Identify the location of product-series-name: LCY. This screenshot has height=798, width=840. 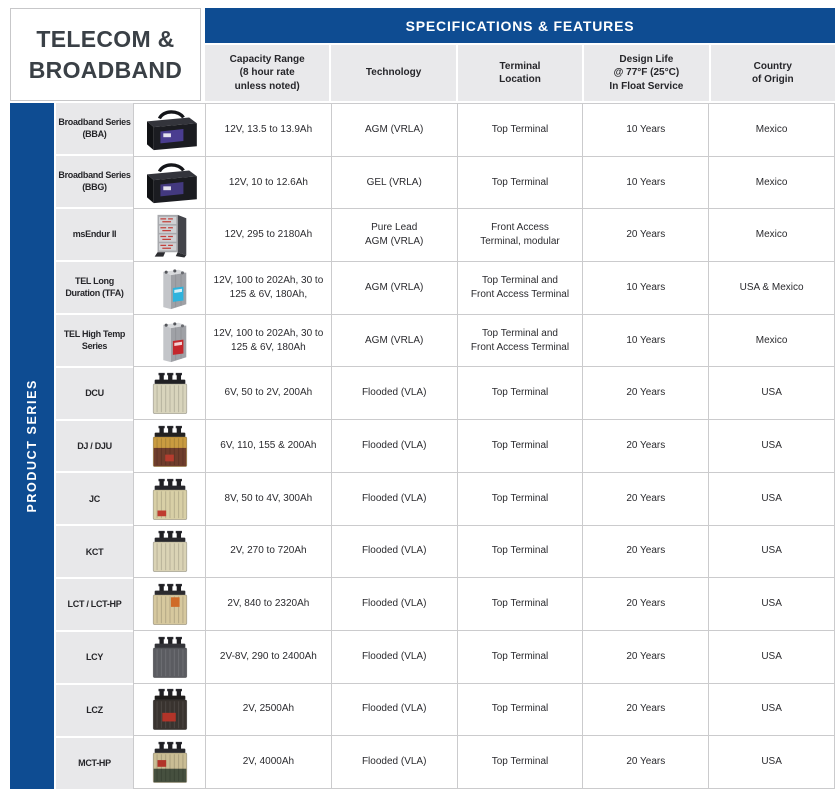
(94, 658).